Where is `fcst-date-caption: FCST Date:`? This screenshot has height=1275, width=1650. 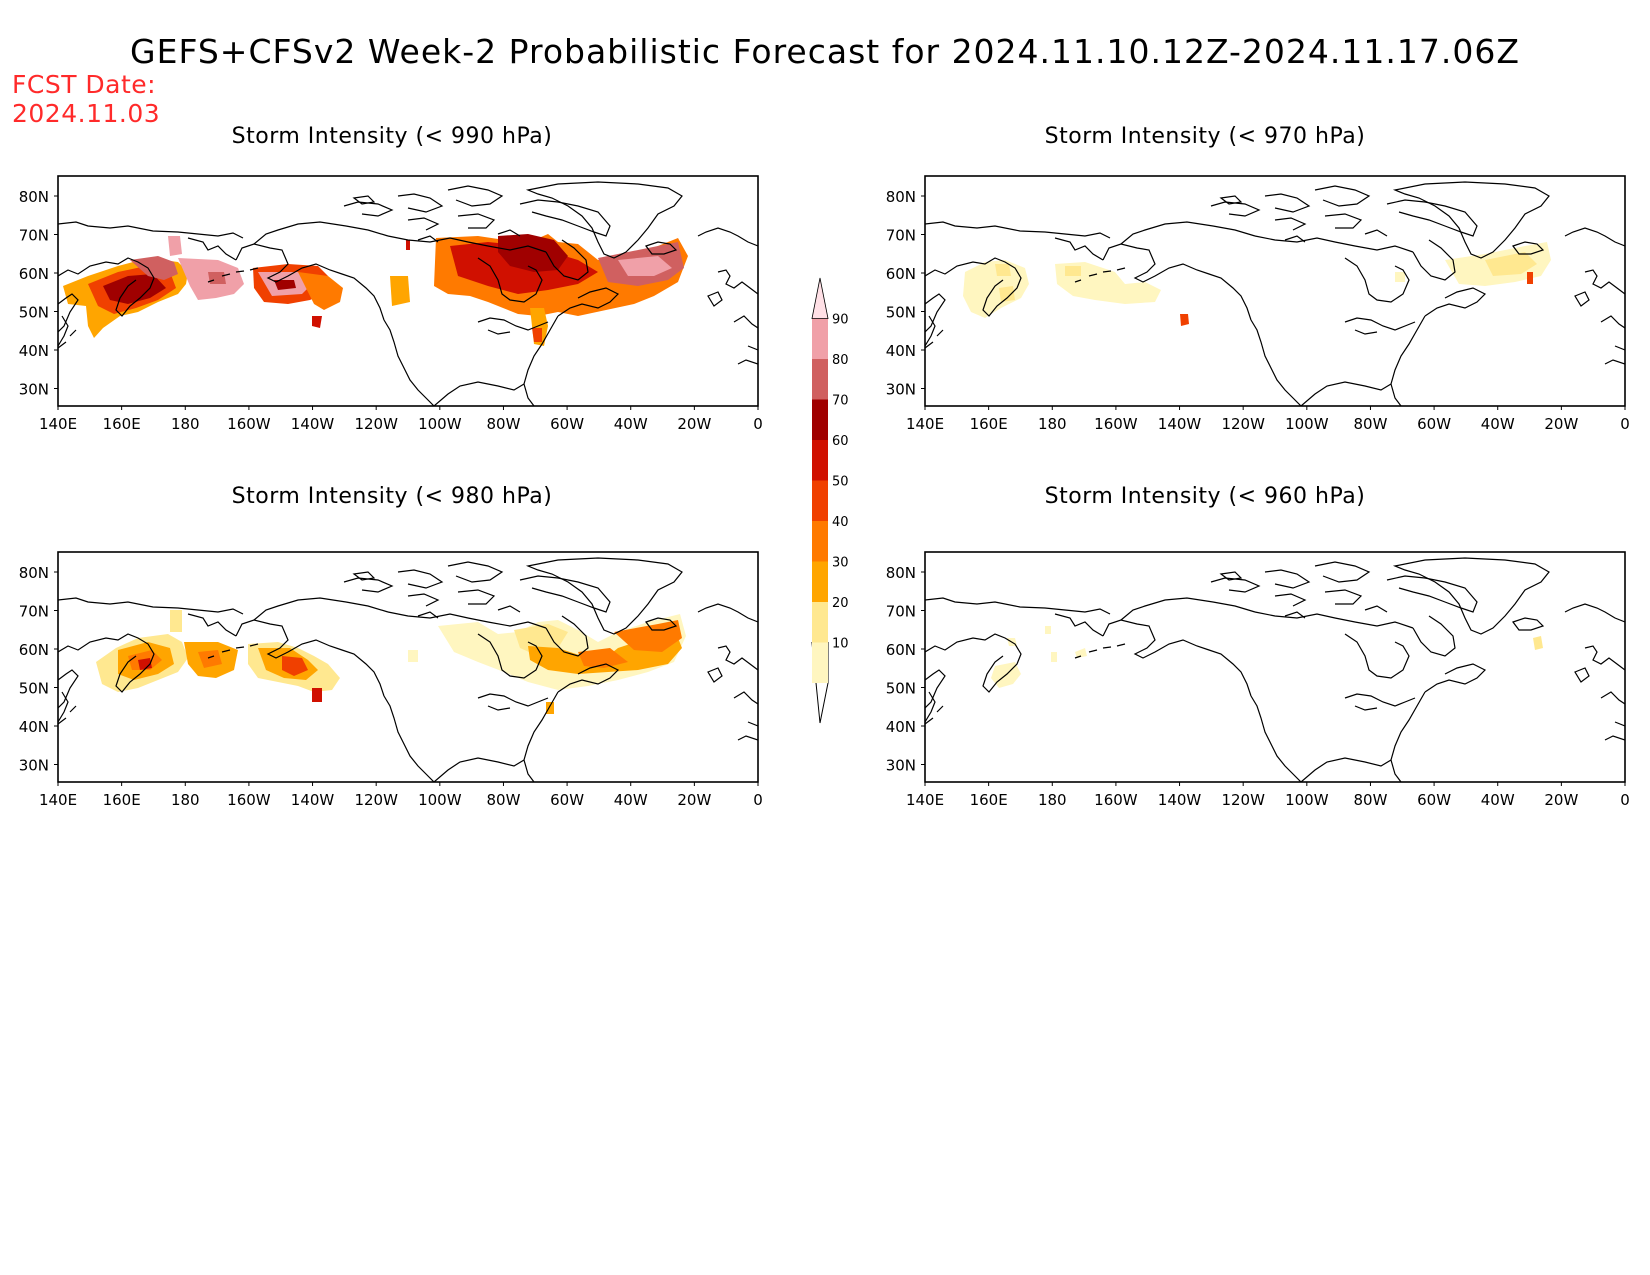
fcst-date-caption: FCST Date: is located at coordinates (84, 84).